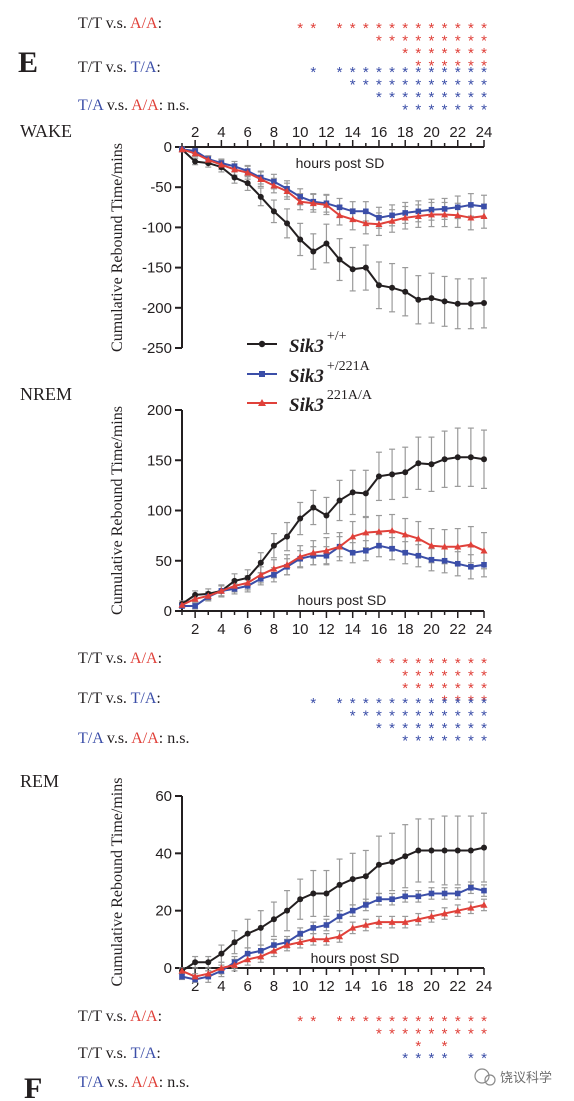 The width and height of the screenshot is (574, 1101). I want to click on y-tick-label: -100, so click(157, 227).